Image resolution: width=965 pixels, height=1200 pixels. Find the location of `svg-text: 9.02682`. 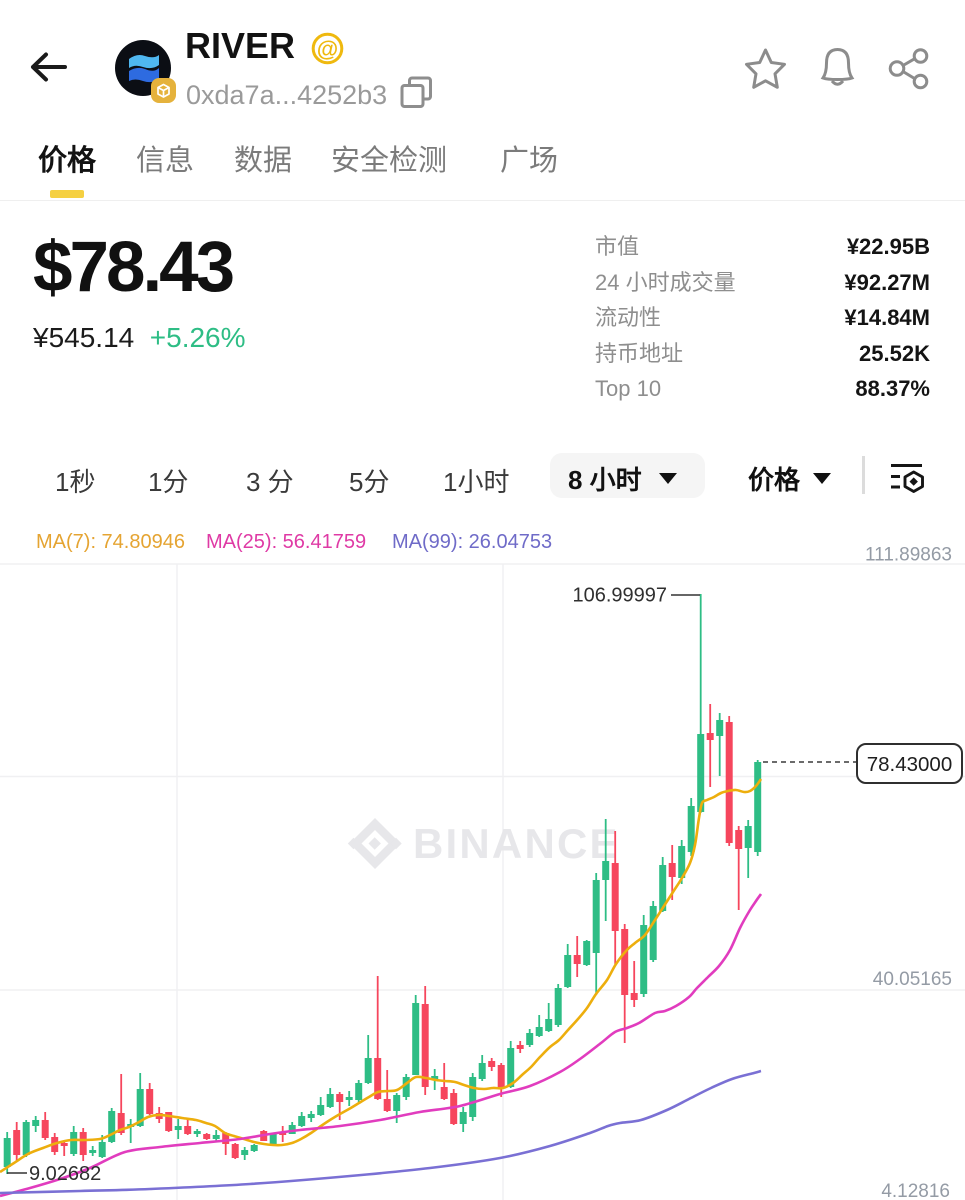

svg-text: 9.02682 is located at coordinates (65, 1174).